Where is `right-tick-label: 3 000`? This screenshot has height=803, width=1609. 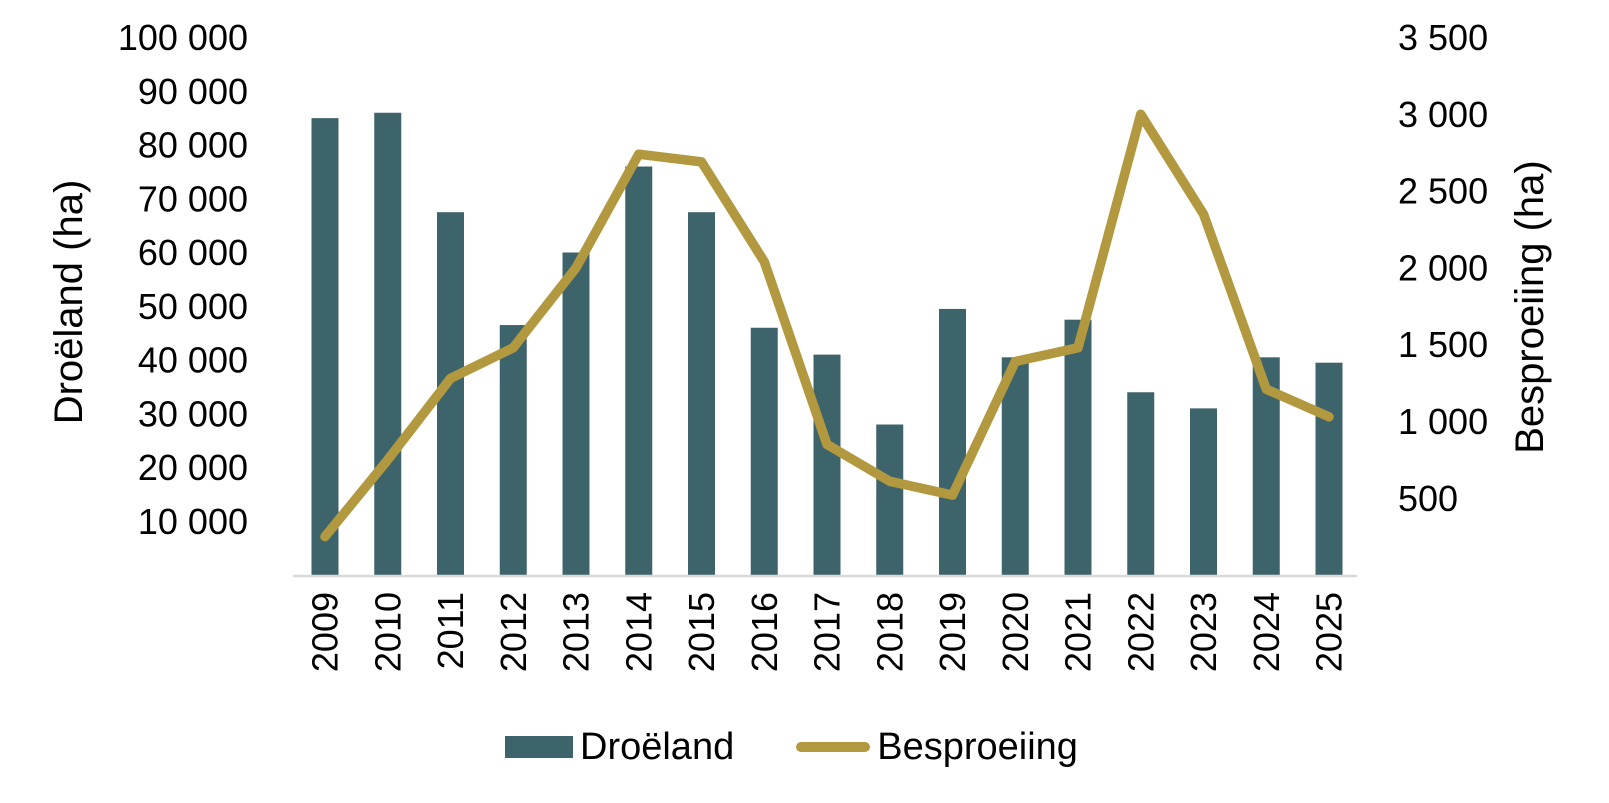 right-tick-label: 3 000 is located at coordinates (1443, 114).